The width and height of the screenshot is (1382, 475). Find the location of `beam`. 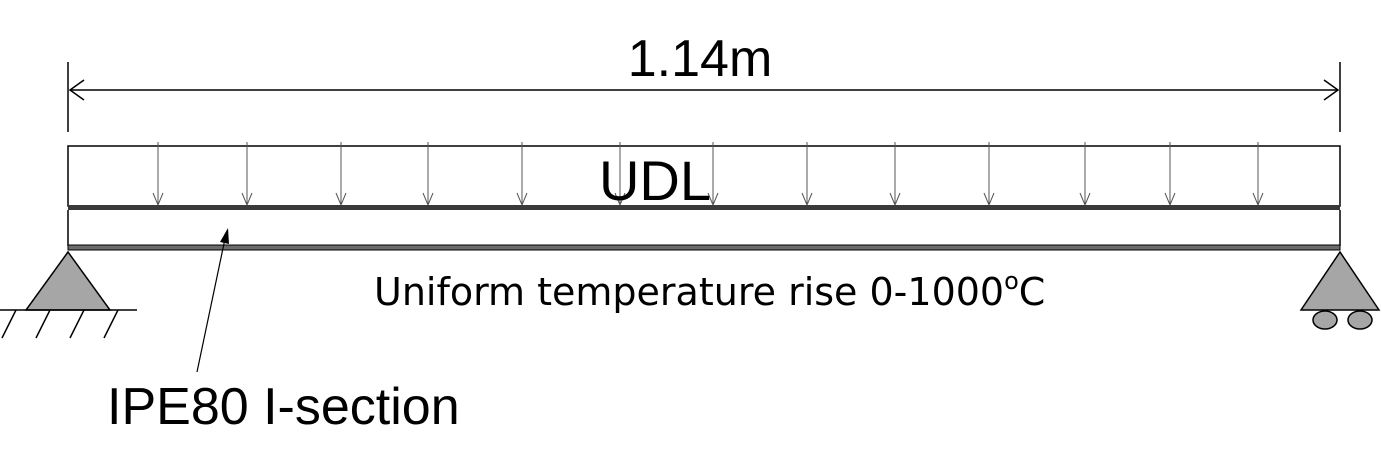

beam is located at coordinates (704, 228).